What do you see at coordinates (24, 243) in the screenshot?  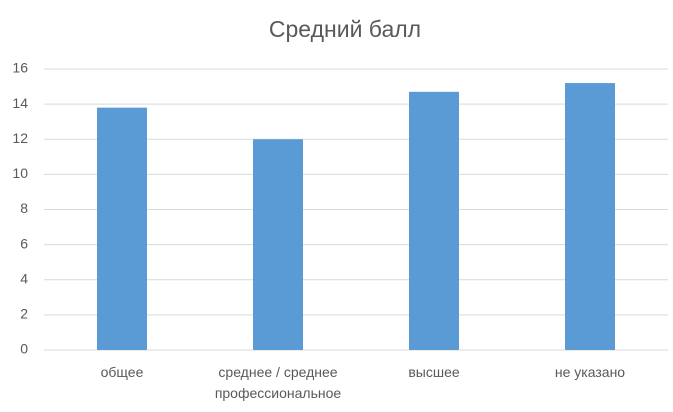 I see `y-tick-label: 6` at bounding box center [24, 243].